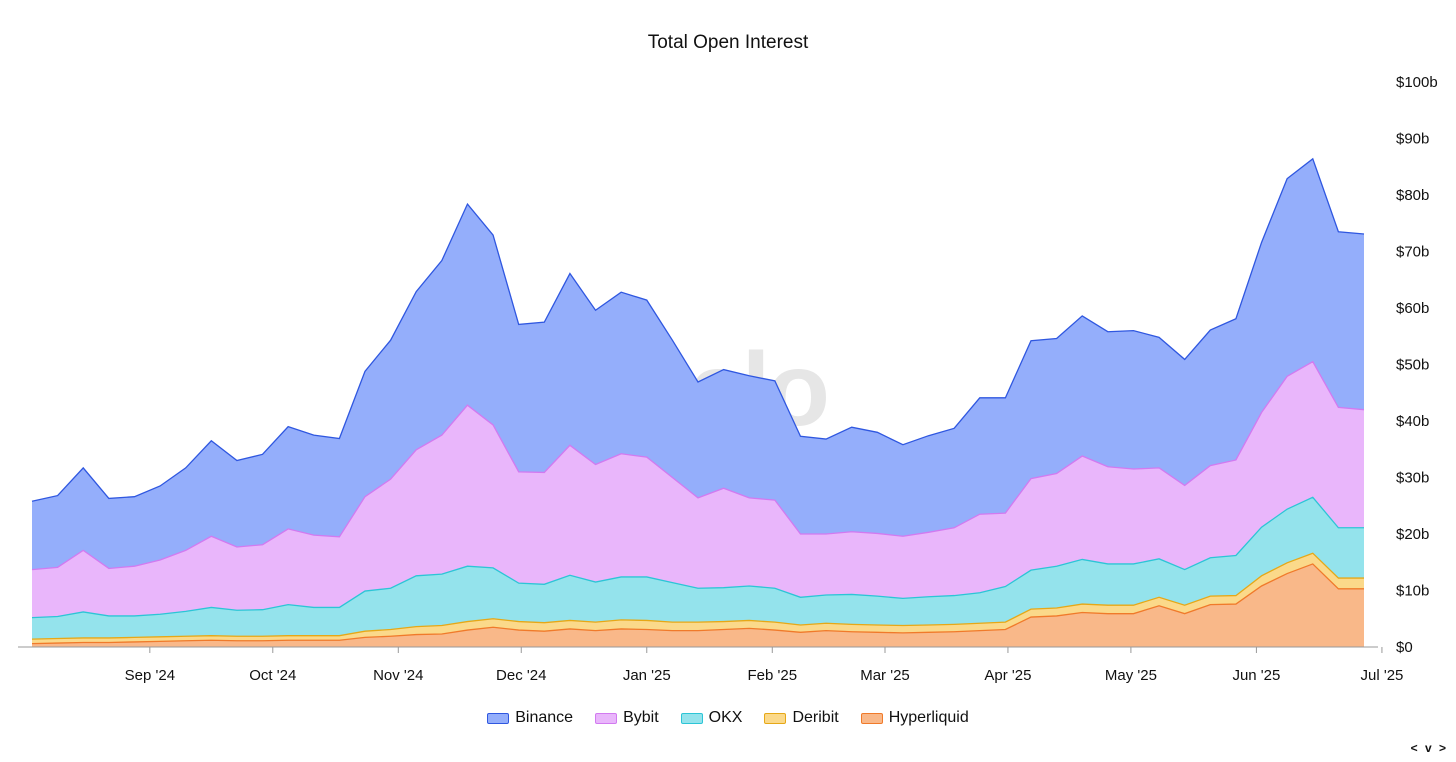 The height and width of the screenshot is (762, 1456). Describe the element at coordinates (1417, 82) in the screenshot. I see `y-tick-label: $100b` at that location.